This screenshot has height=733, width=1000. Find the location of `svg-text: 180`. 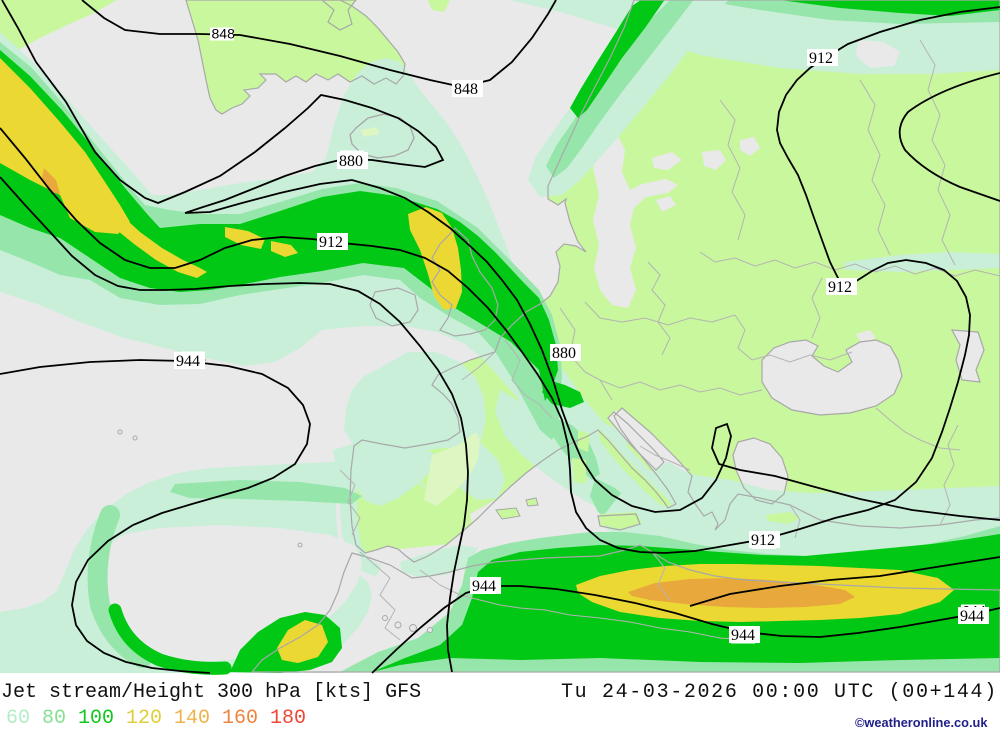

svg-text: 180 is located at coordinates (288, 718).